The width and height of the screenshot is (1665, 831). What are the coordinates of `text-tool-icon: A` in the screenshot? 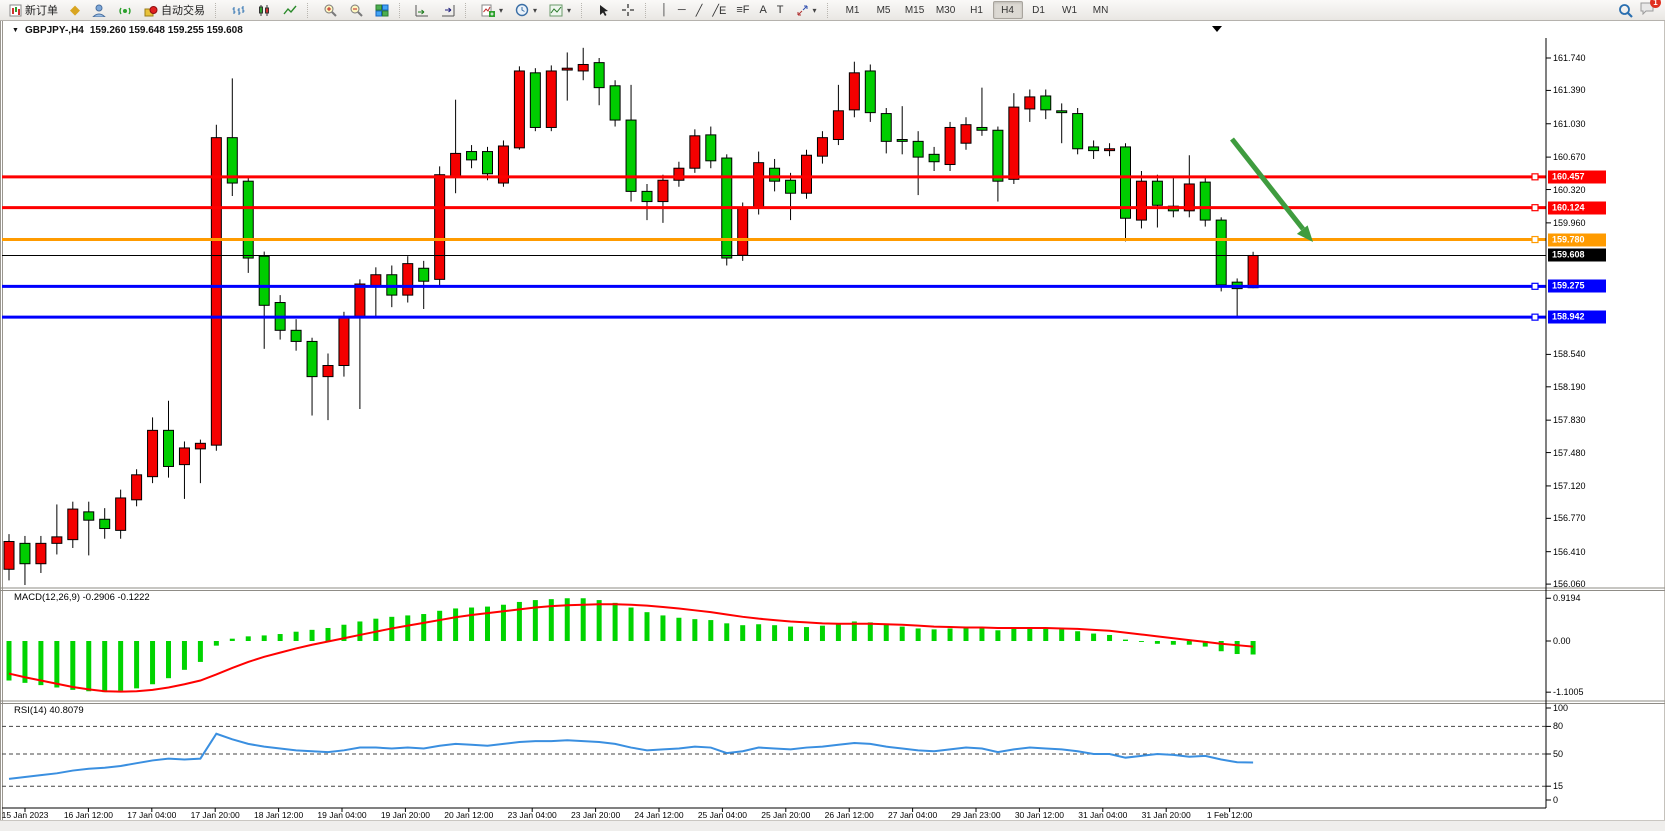 It's located at (763, 10).